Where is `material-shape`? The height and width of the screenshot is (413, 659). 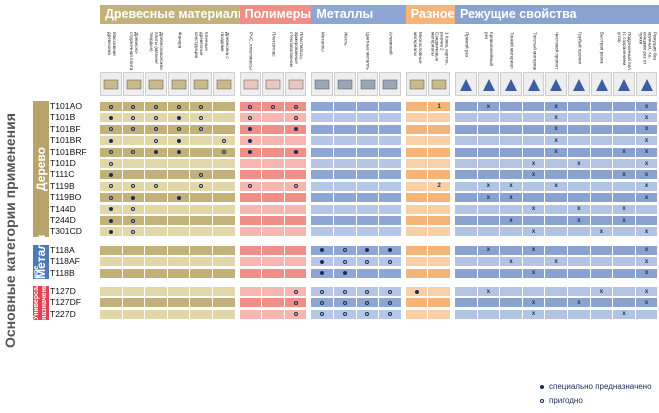
material-shape is located at coordinates (390, 84).